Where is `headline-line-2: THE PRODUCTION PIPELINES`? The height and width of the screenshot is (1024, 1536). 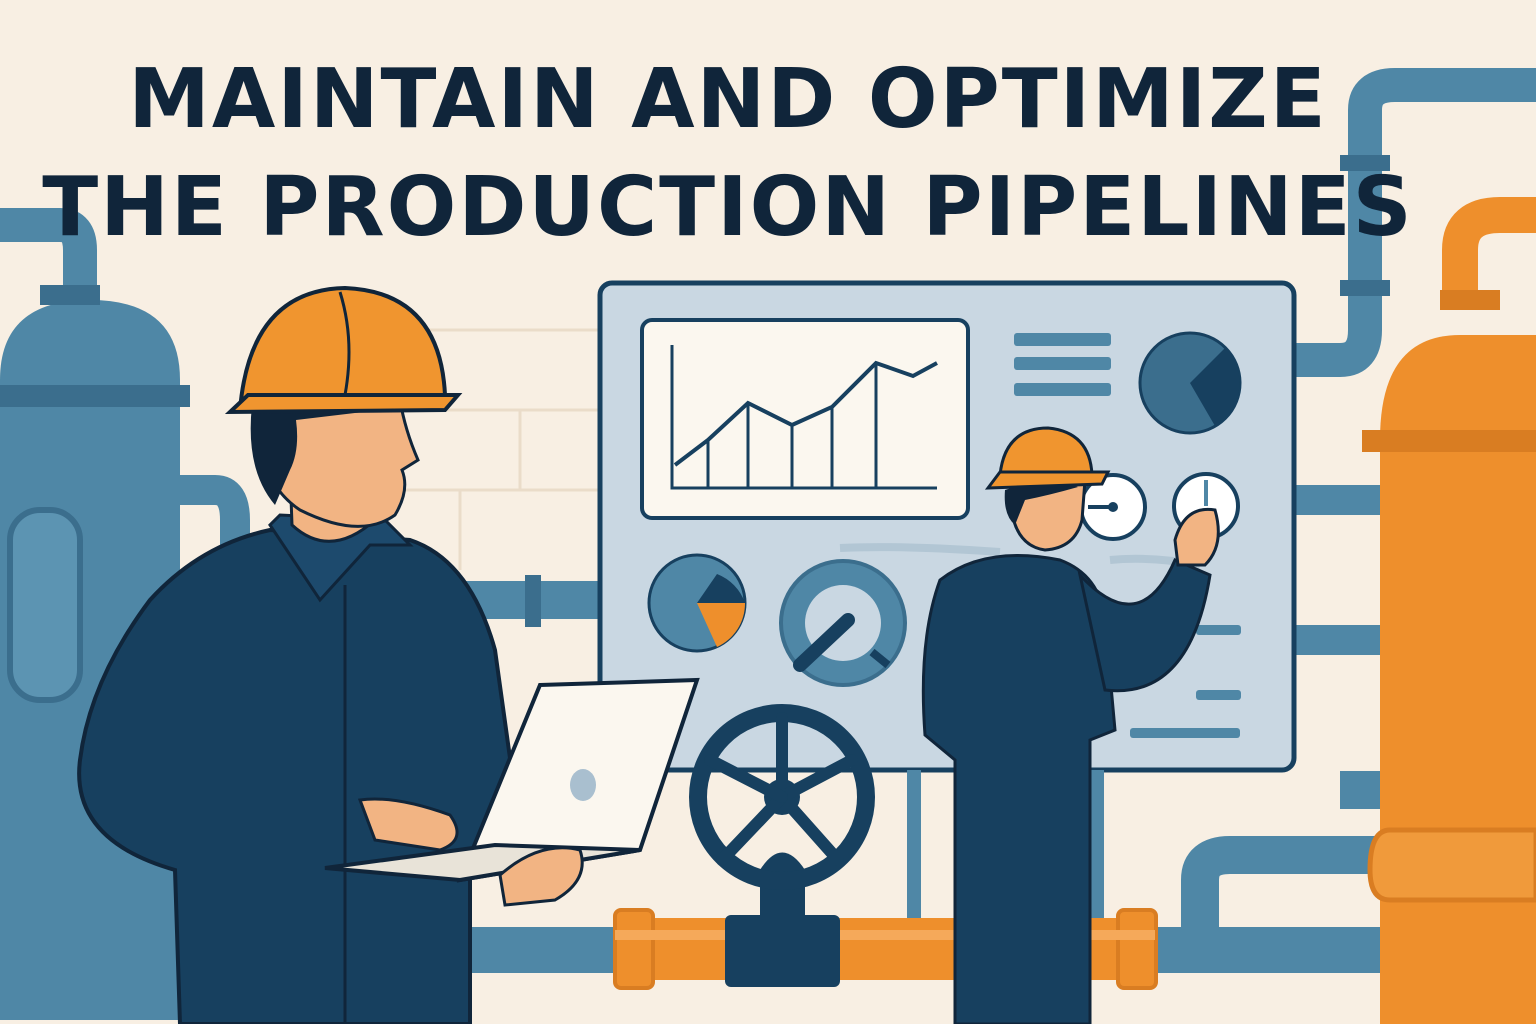 headline-line-2: THE PRODUCTION PIPELINES is located at coordinates (728, 207).